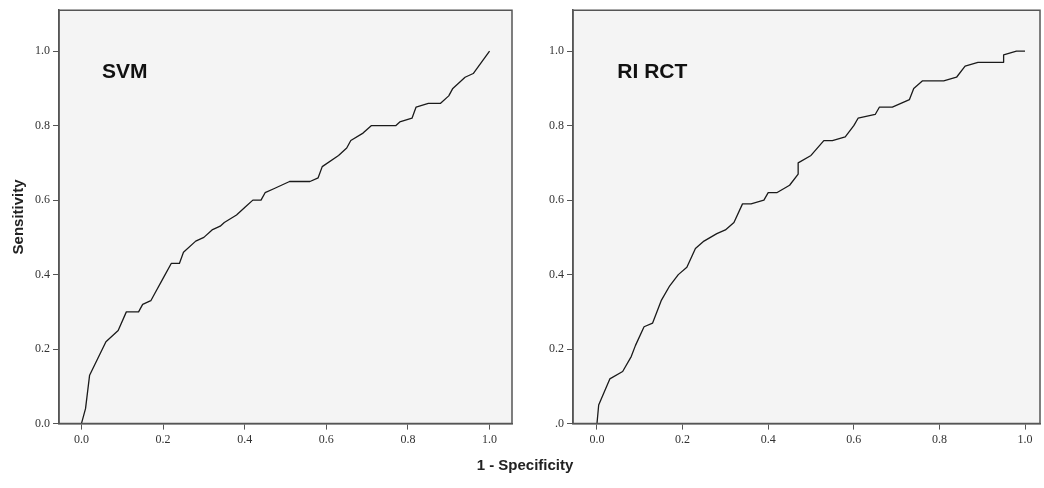 The width and height of the screenshot is (1044, 488). What do you see at coordinates (525, 464) in the screenshot?
I see `x-axis-title: 1 - Specificity` at bounding box center [525, 464].